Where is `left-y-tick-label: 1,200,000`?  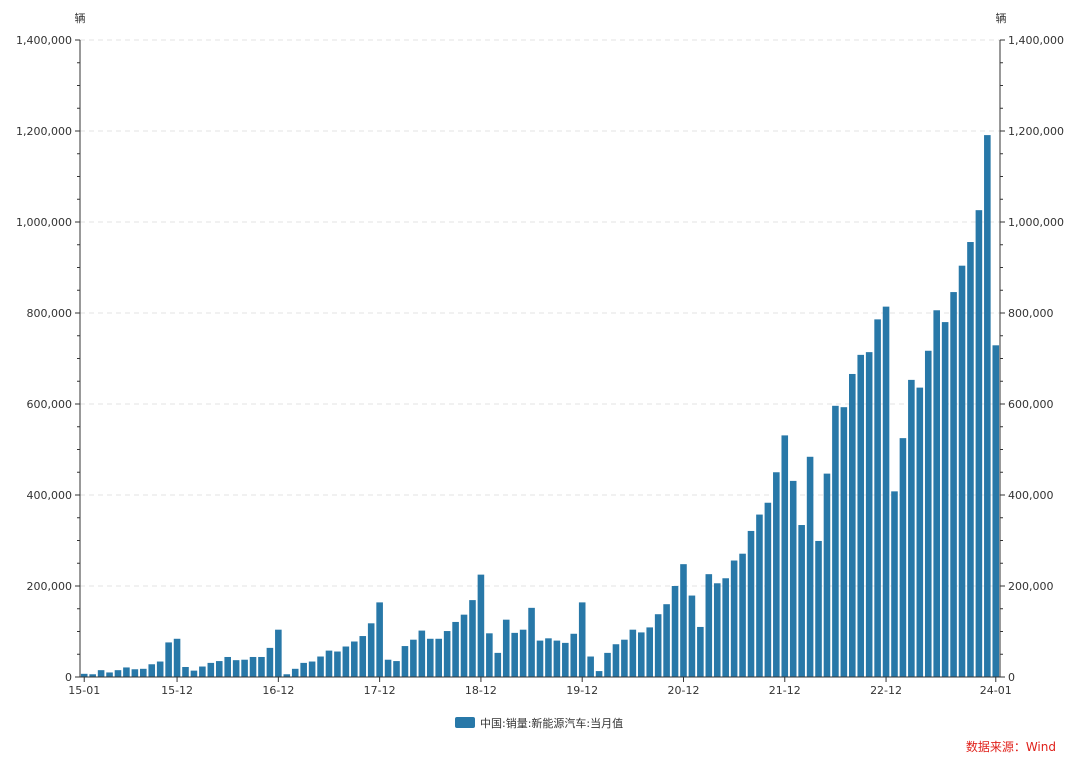 left-y-tick-label: 1,200,000 is located at coordinates (44, 131).